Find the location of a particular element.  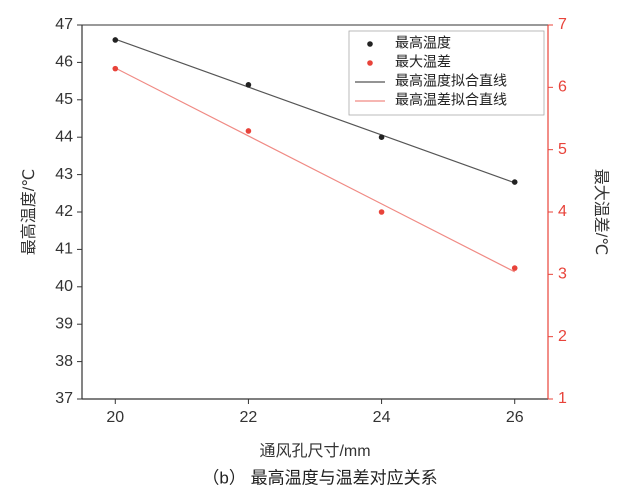

x-tick-label: 20 is located at coordinates (115, 417).